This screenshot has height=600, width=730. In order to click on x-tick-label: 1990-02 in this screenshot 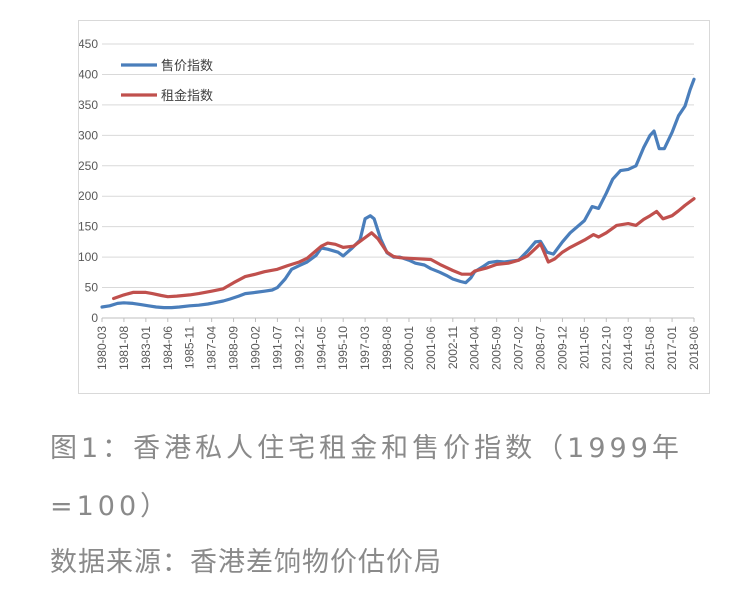, I will do `click(255, 348)`.